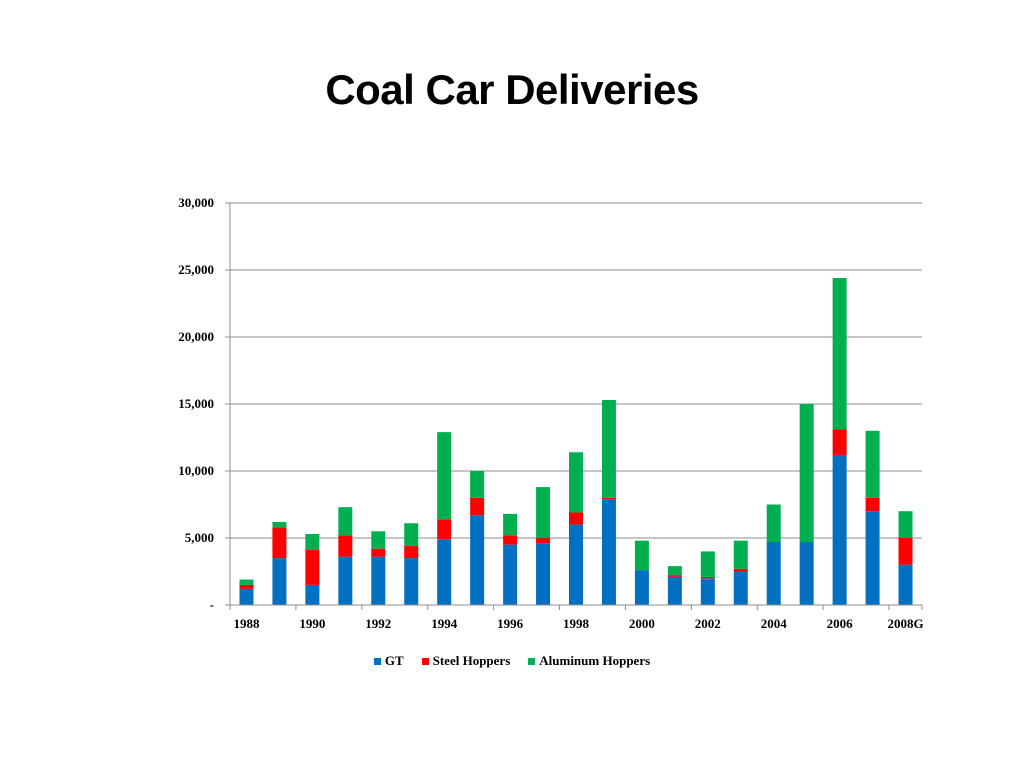 The width and height of the screenshot is (1024, 768). I want to click on bar-segment-steel-hoppers-2008G, so click(905, 551).